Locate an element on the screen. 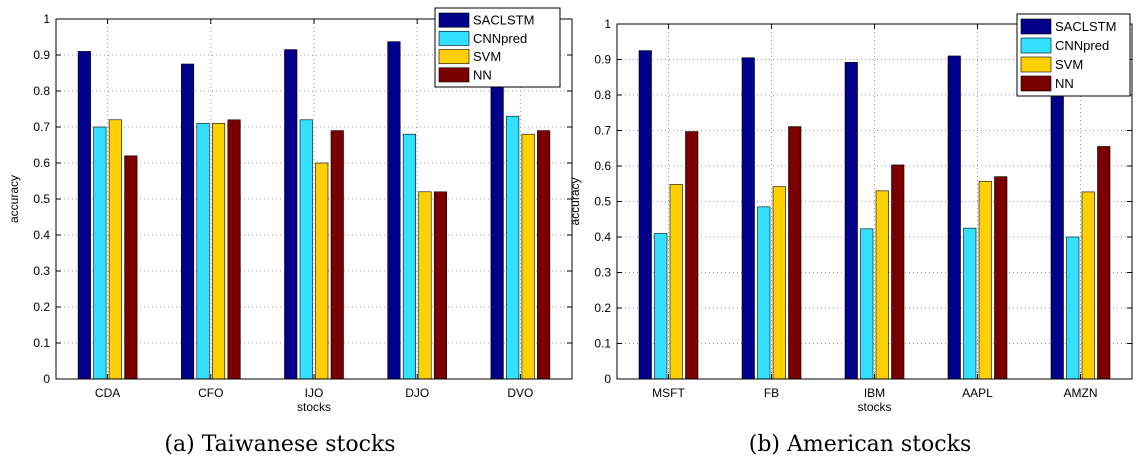 Image resolution: width=1136 pixels, height=465 pixels. x-tick-label: AAPL is located at coordinates (977, 393).